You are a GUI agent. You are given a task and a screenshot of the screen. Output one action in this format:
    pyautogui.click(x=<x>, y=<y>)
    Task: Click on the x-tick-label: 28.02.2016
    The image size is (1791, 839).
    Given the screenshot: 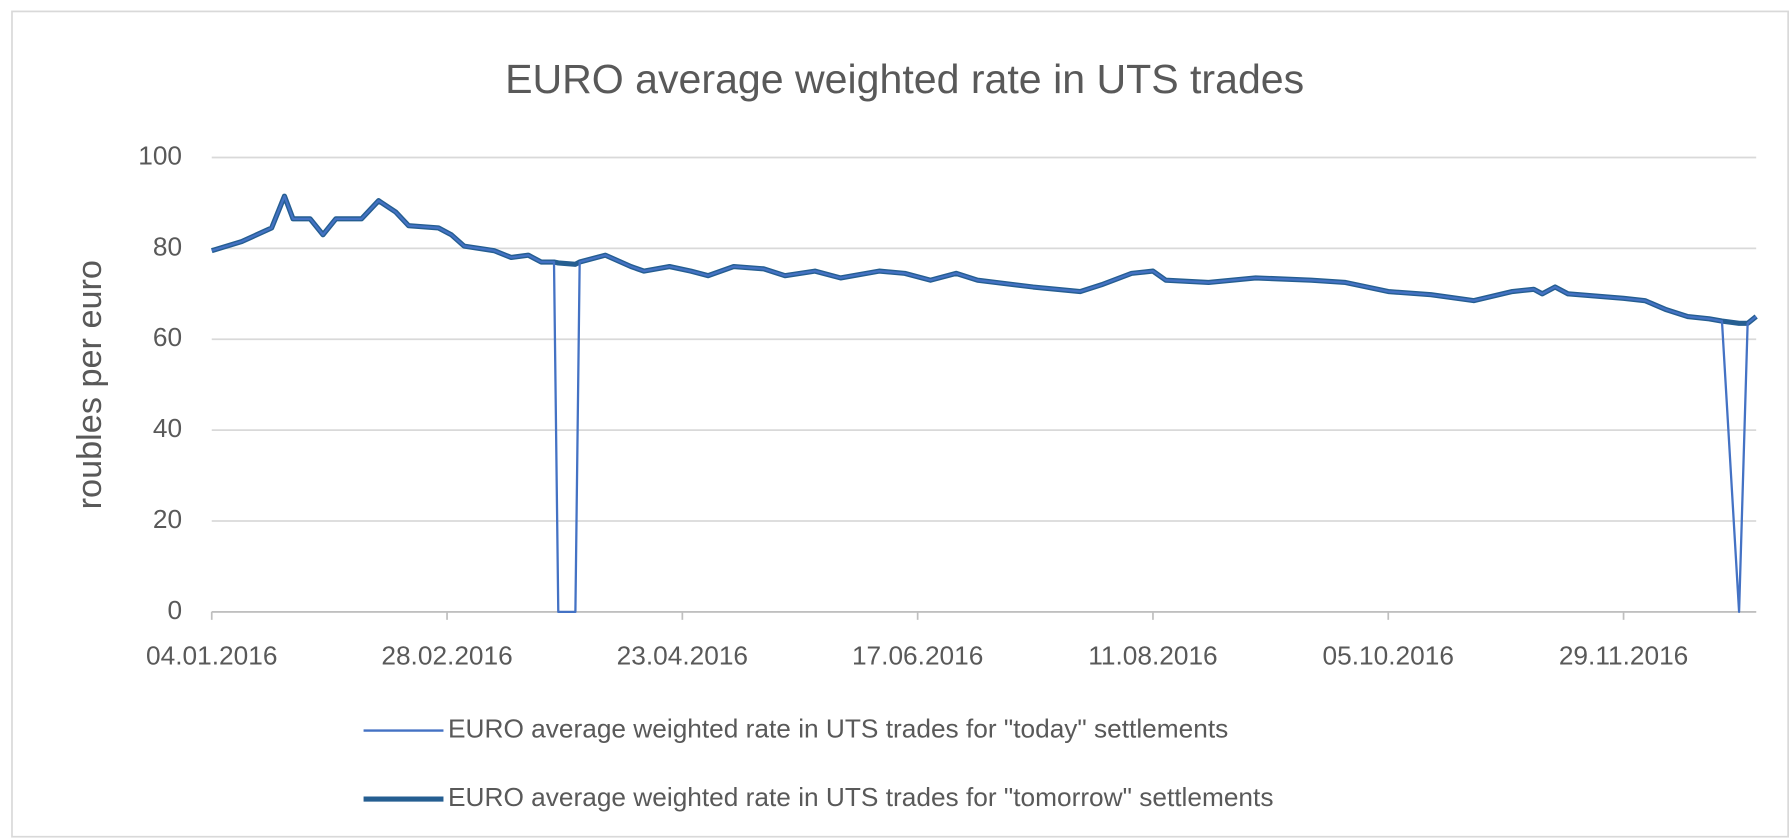 What is the action you would take?
    pyautogui.click(x=446, y=655)
    